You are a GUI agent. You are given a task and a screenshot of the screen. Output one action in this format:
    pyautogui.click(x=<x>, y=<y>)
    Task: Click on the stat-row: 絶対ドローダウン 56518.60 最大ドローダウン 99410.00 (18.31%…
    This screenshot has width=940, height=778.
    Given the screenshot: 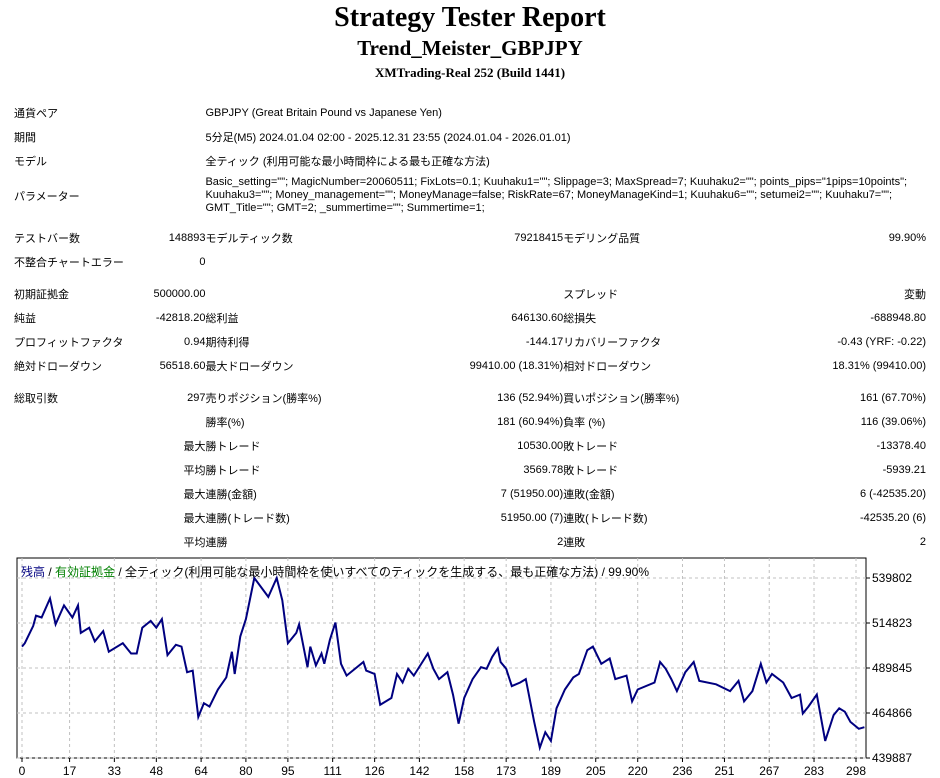 What is the action you would take?
    pyautogui.click(x=470, y=366)
    